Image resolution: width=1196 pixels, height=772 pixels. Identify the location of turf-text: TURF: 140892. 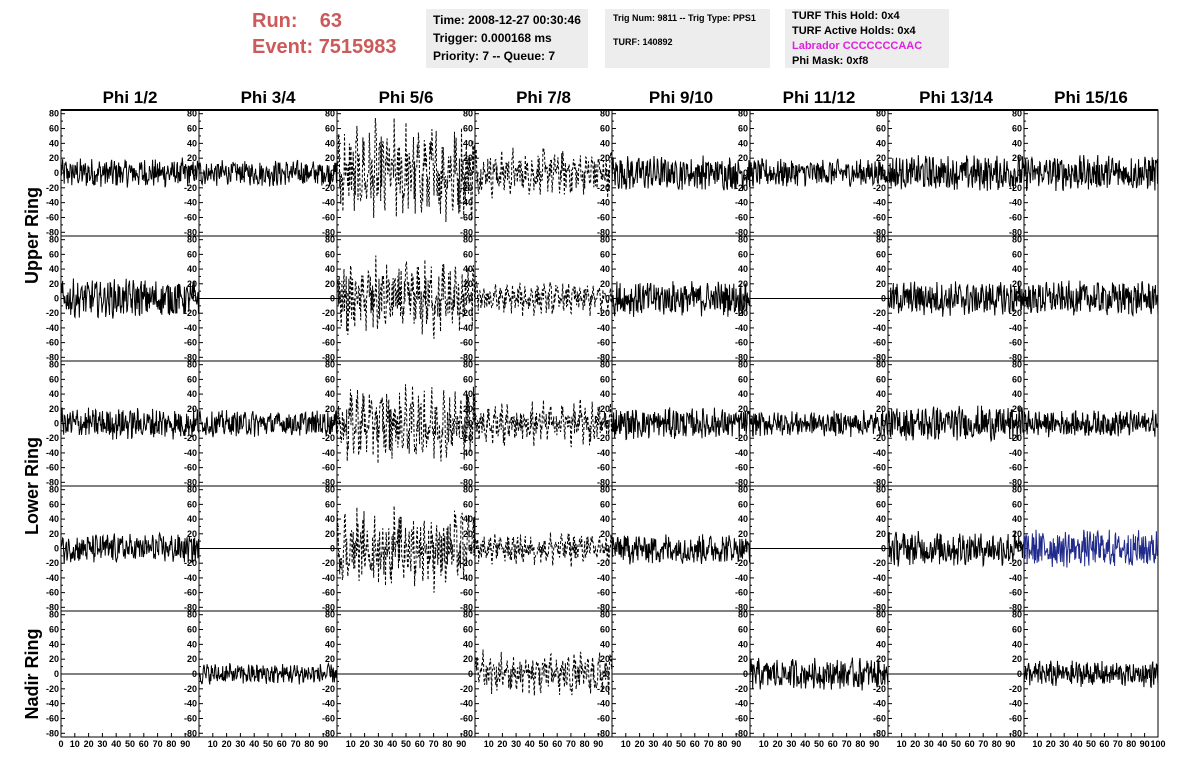
(643, 42).